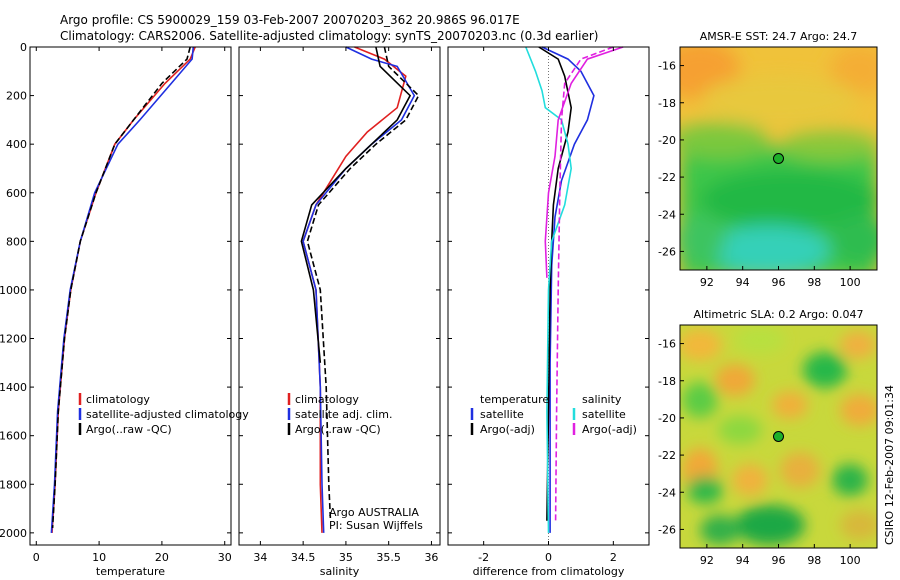 The height and width of the screenshot is (580, 900). Describe the element at coordinates (667, 492) in the screenshot. I see `sla-map-ytick-label-4: -24` at that location.